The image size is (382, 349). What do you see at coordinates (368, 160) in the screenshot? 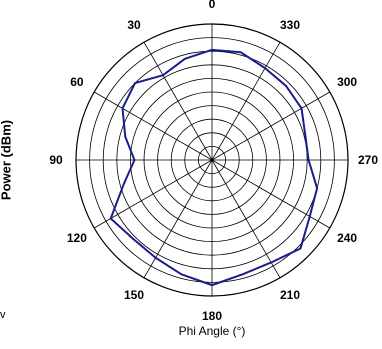
I see `angle-tick-label: 270` at bounding box center [368, 160].